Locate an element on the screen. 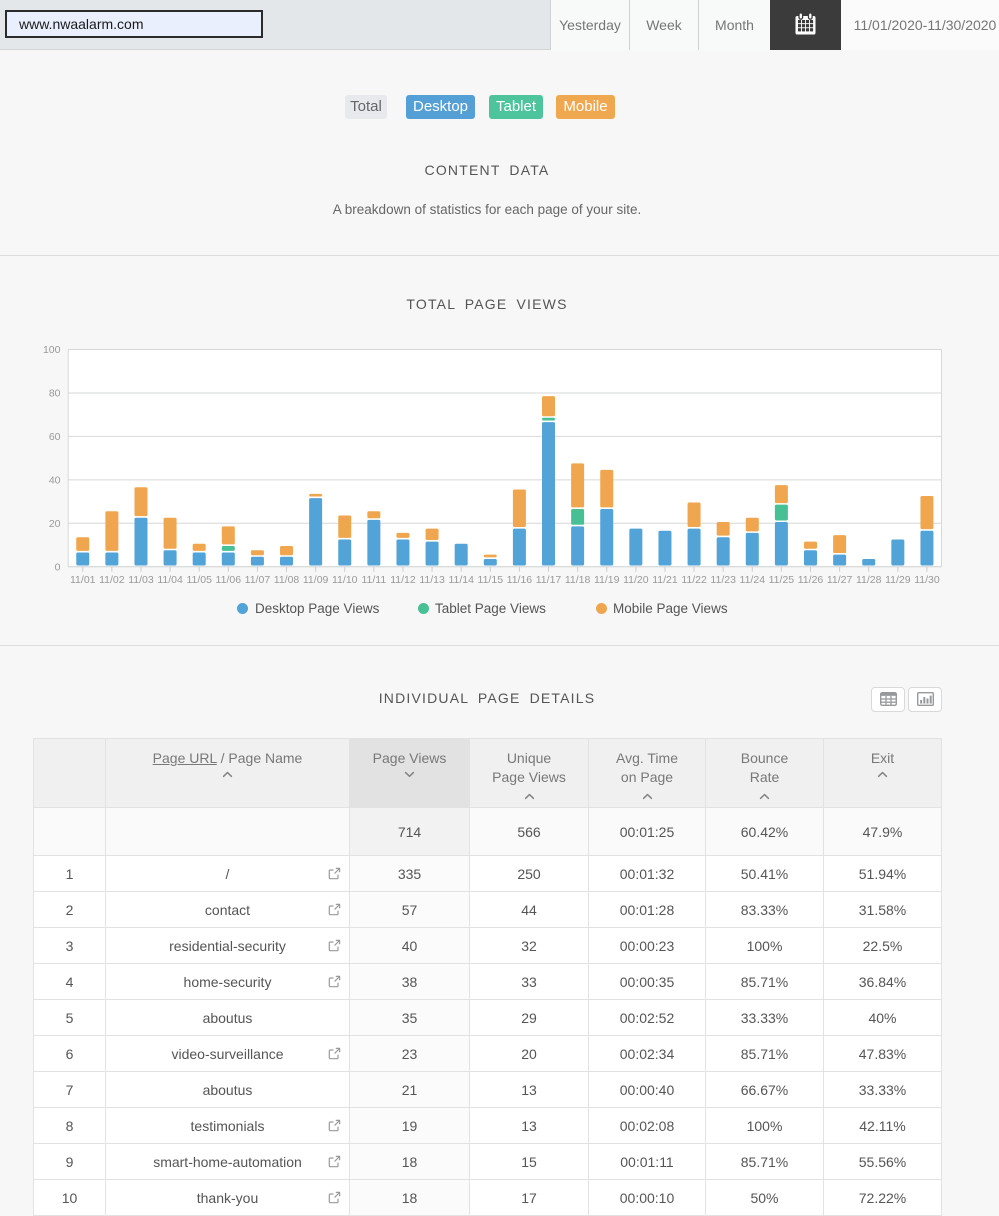  svg-text: 11/12 is located at coordinates (403, 580).